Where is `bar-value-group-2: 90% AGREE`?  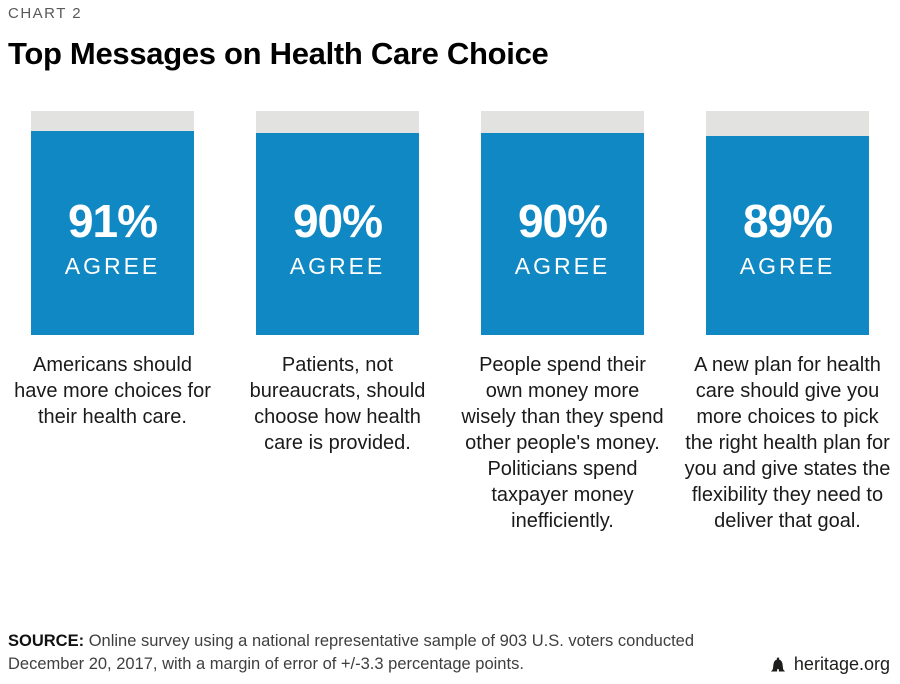 bar-value-group-2: 90% AGREE is located at coordinates (337, 238).